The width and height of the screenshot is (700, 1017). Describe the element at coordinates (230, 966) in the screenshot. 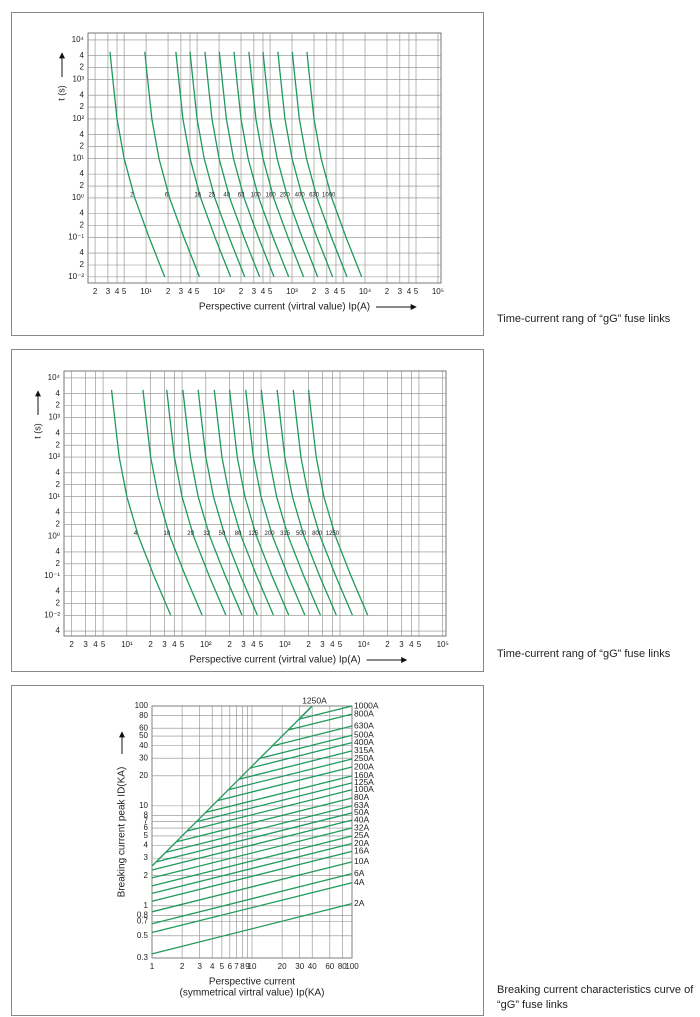

I see `x-tick-label: 6` at that location.